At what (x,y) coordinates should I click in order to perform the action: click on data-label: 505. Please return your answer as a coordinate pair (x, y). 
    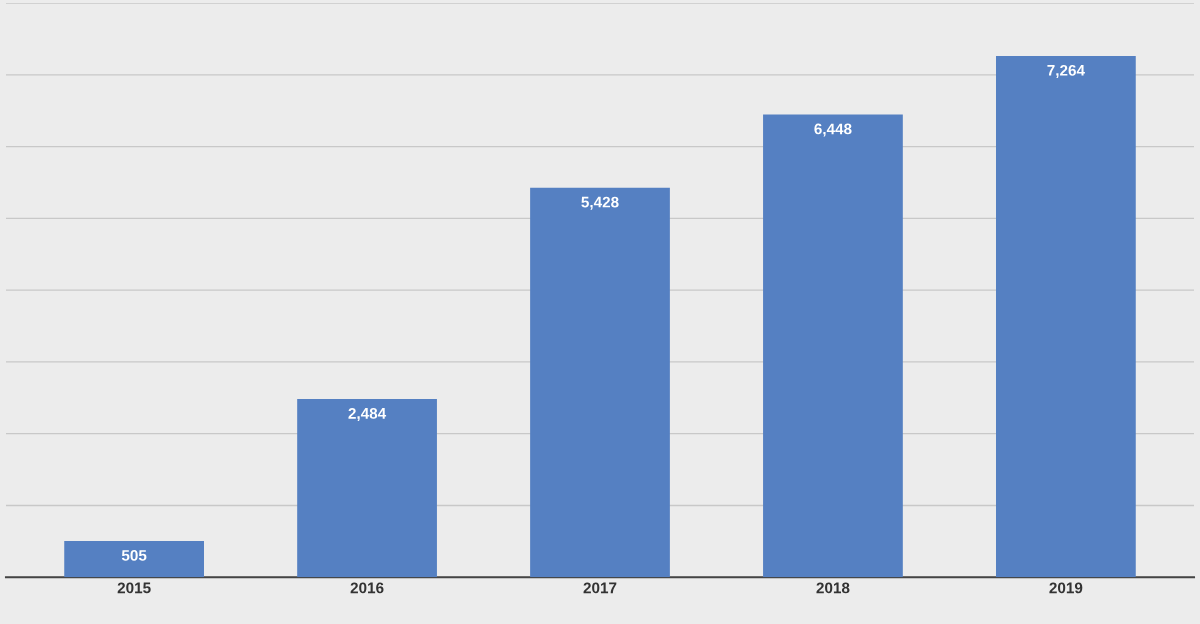
    Looking at the image, I should click on (134, 555).